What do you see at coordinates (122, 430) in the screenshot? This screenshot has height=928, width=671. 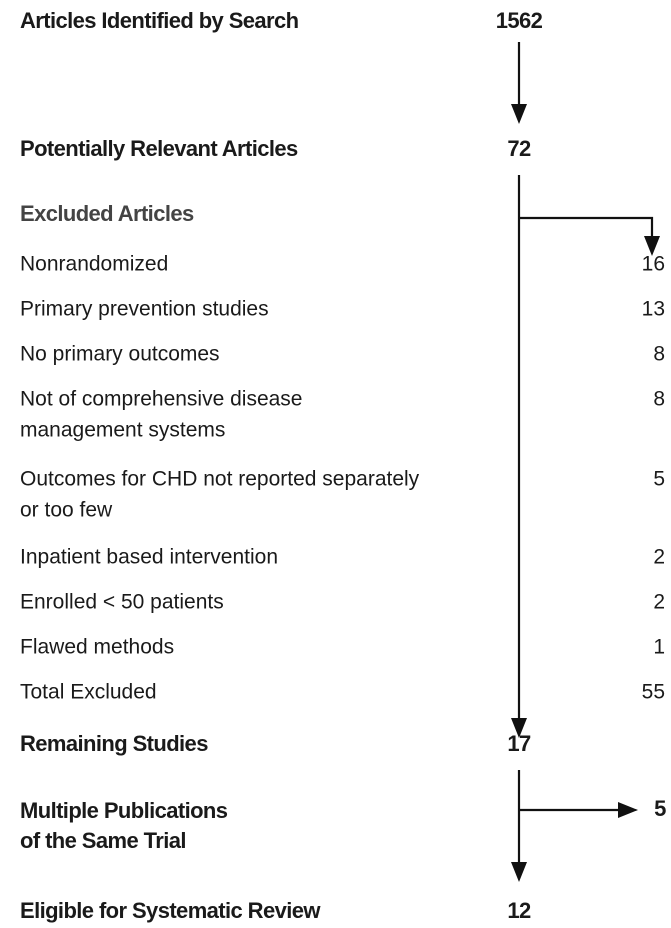 I see `reason-label: management systems` at bounding box center [122, 430].